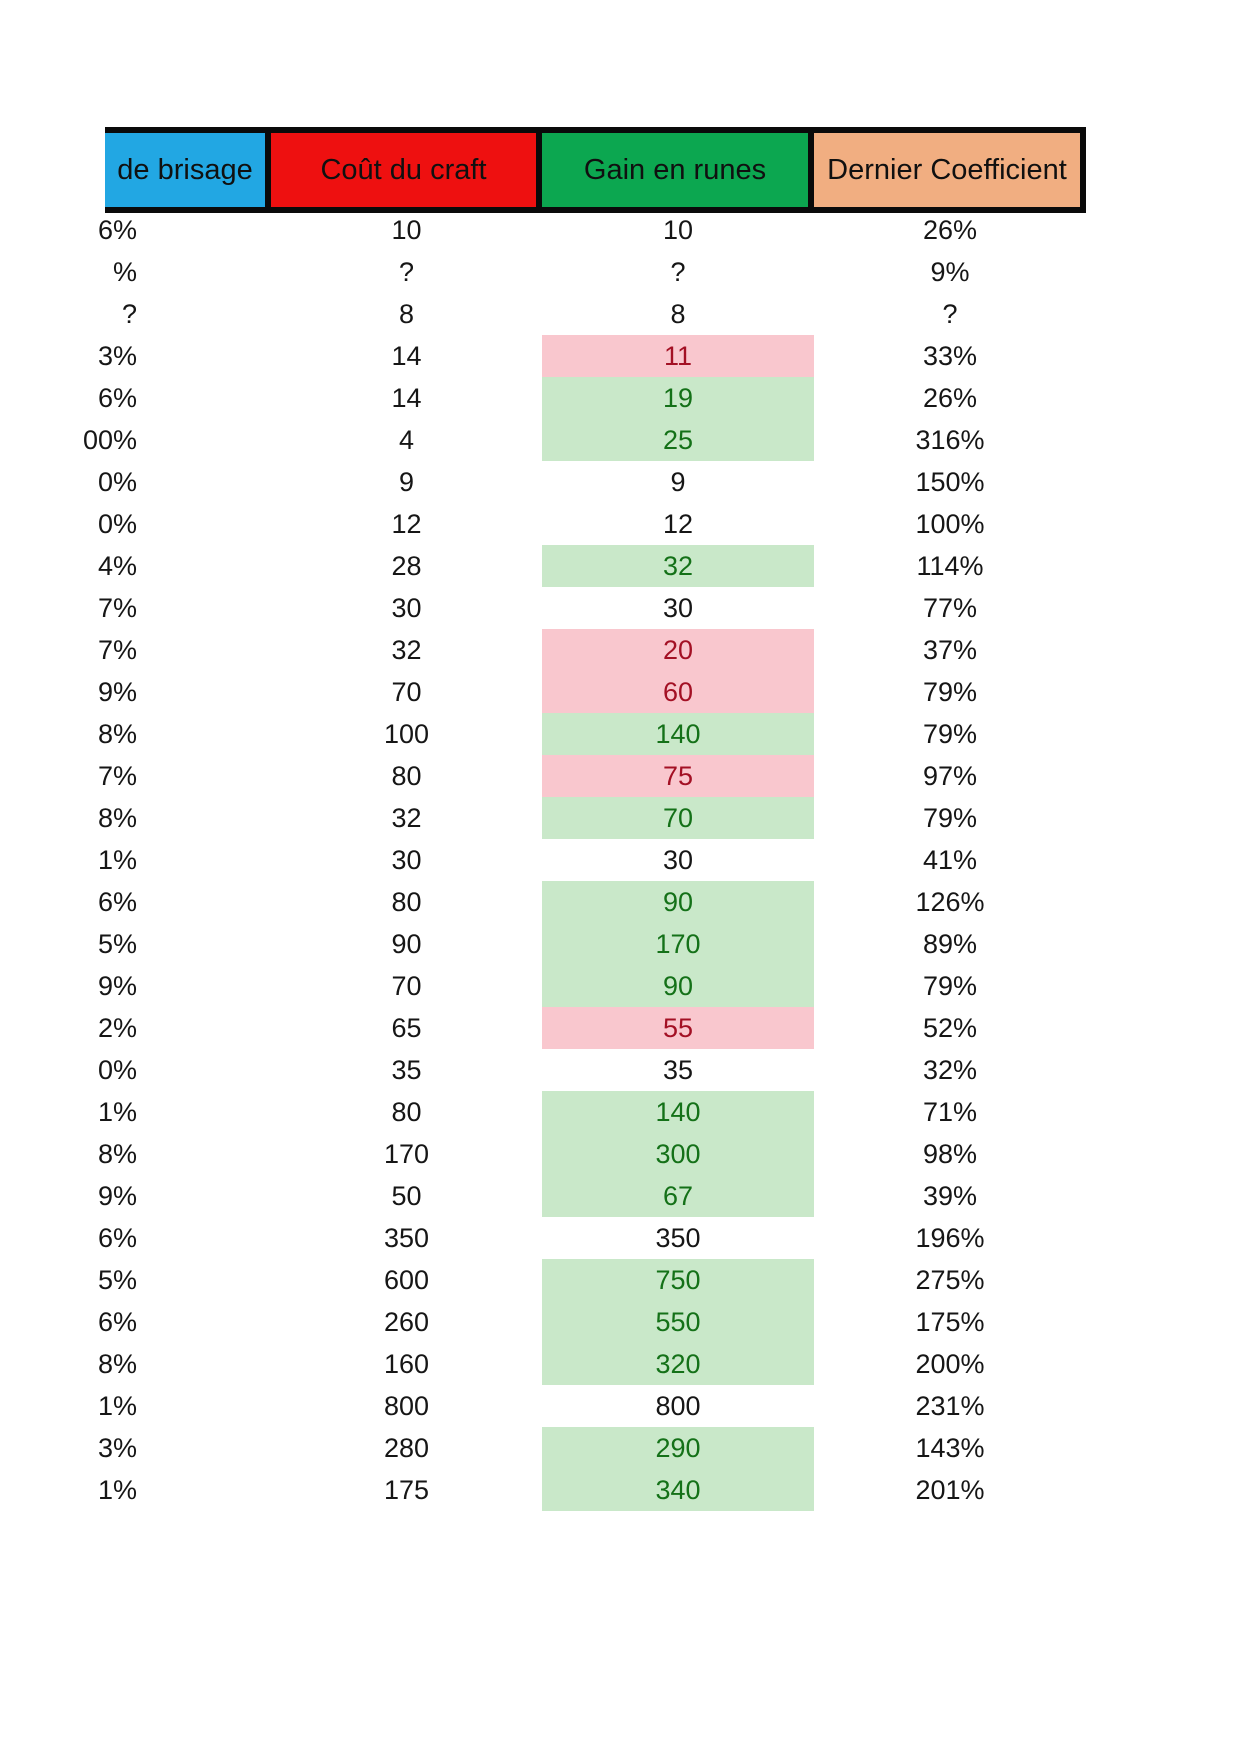  What do you see at coordinates (620, 1406) in the screenshot?
I see `table-row: 1% 800 800 231%` at bounding box center [620, 1406].